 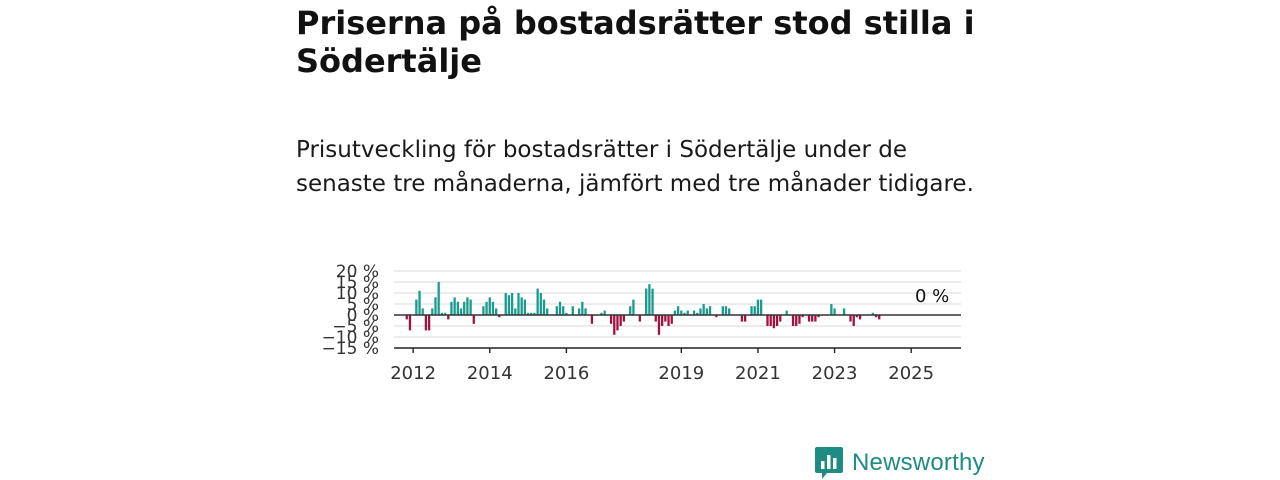 What do you see at coordinates (350, 338) in the screenshot?
I see `y-tick-label: −10 %` at bounding box center [350, 338].